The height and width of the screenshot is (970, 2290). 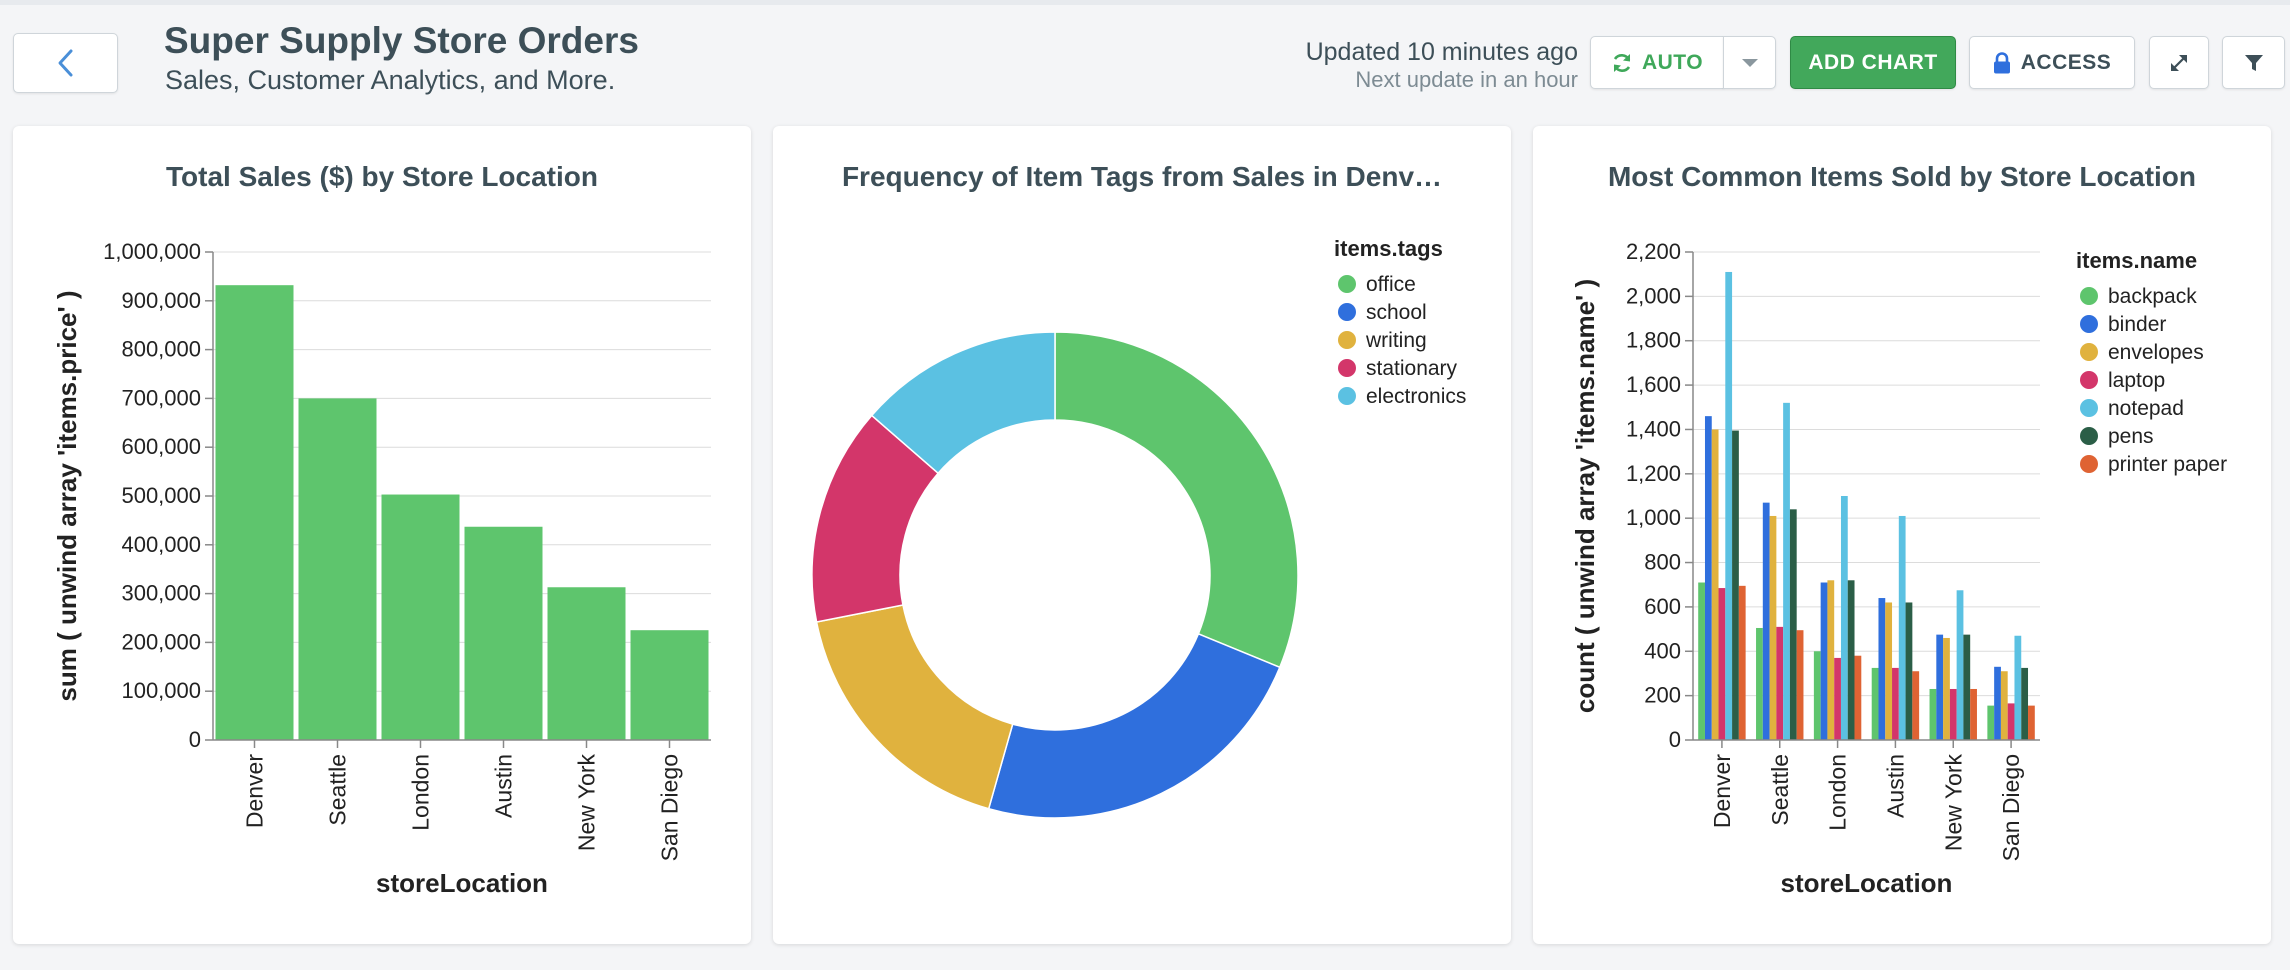 What do you see at coordinates (2018, 687) in the screenshot?
I see `bar-notepad-san-diego` at bounding box center [2018, 687].